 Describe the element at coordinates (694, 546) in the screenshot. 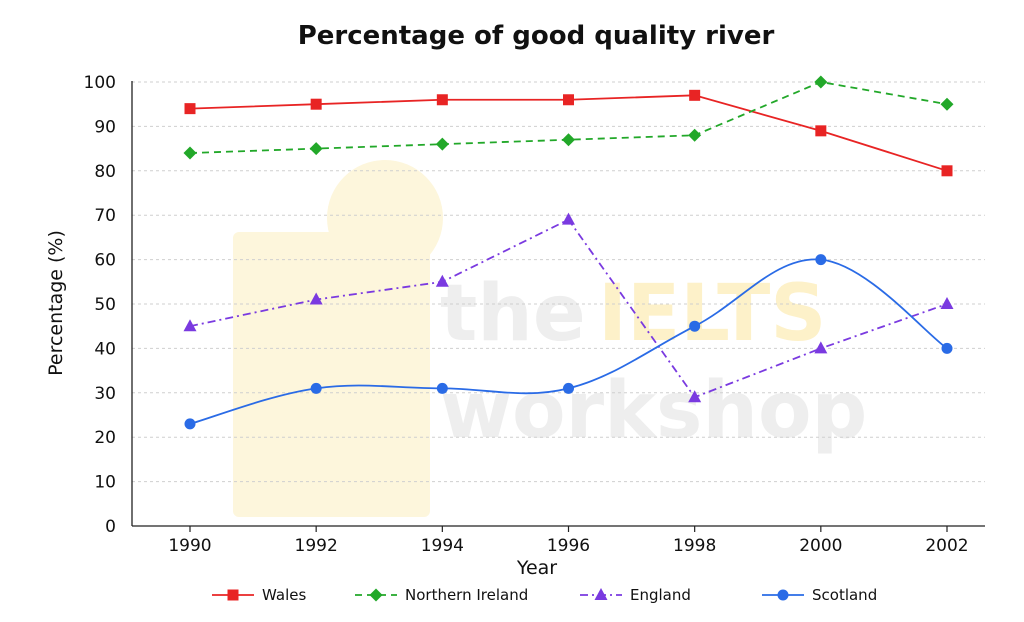

I see `x-tick-label: 1998` at that location.